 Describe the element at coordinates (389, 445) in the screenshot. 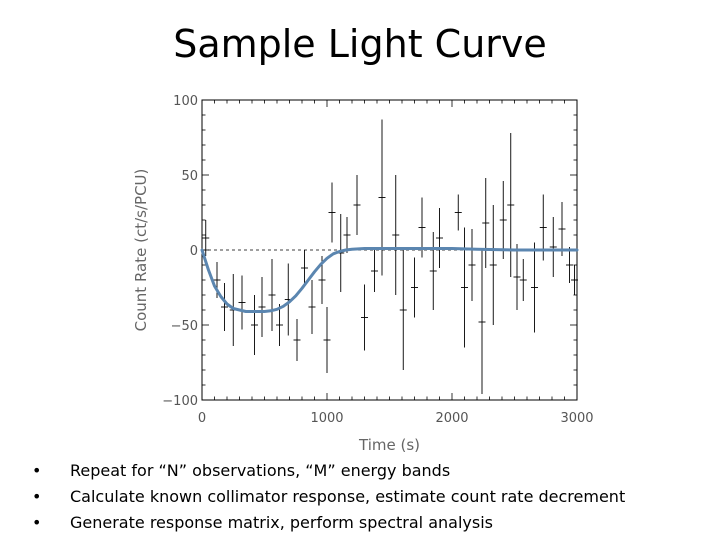

I see `x-axis-label: Time (s)` at that location.